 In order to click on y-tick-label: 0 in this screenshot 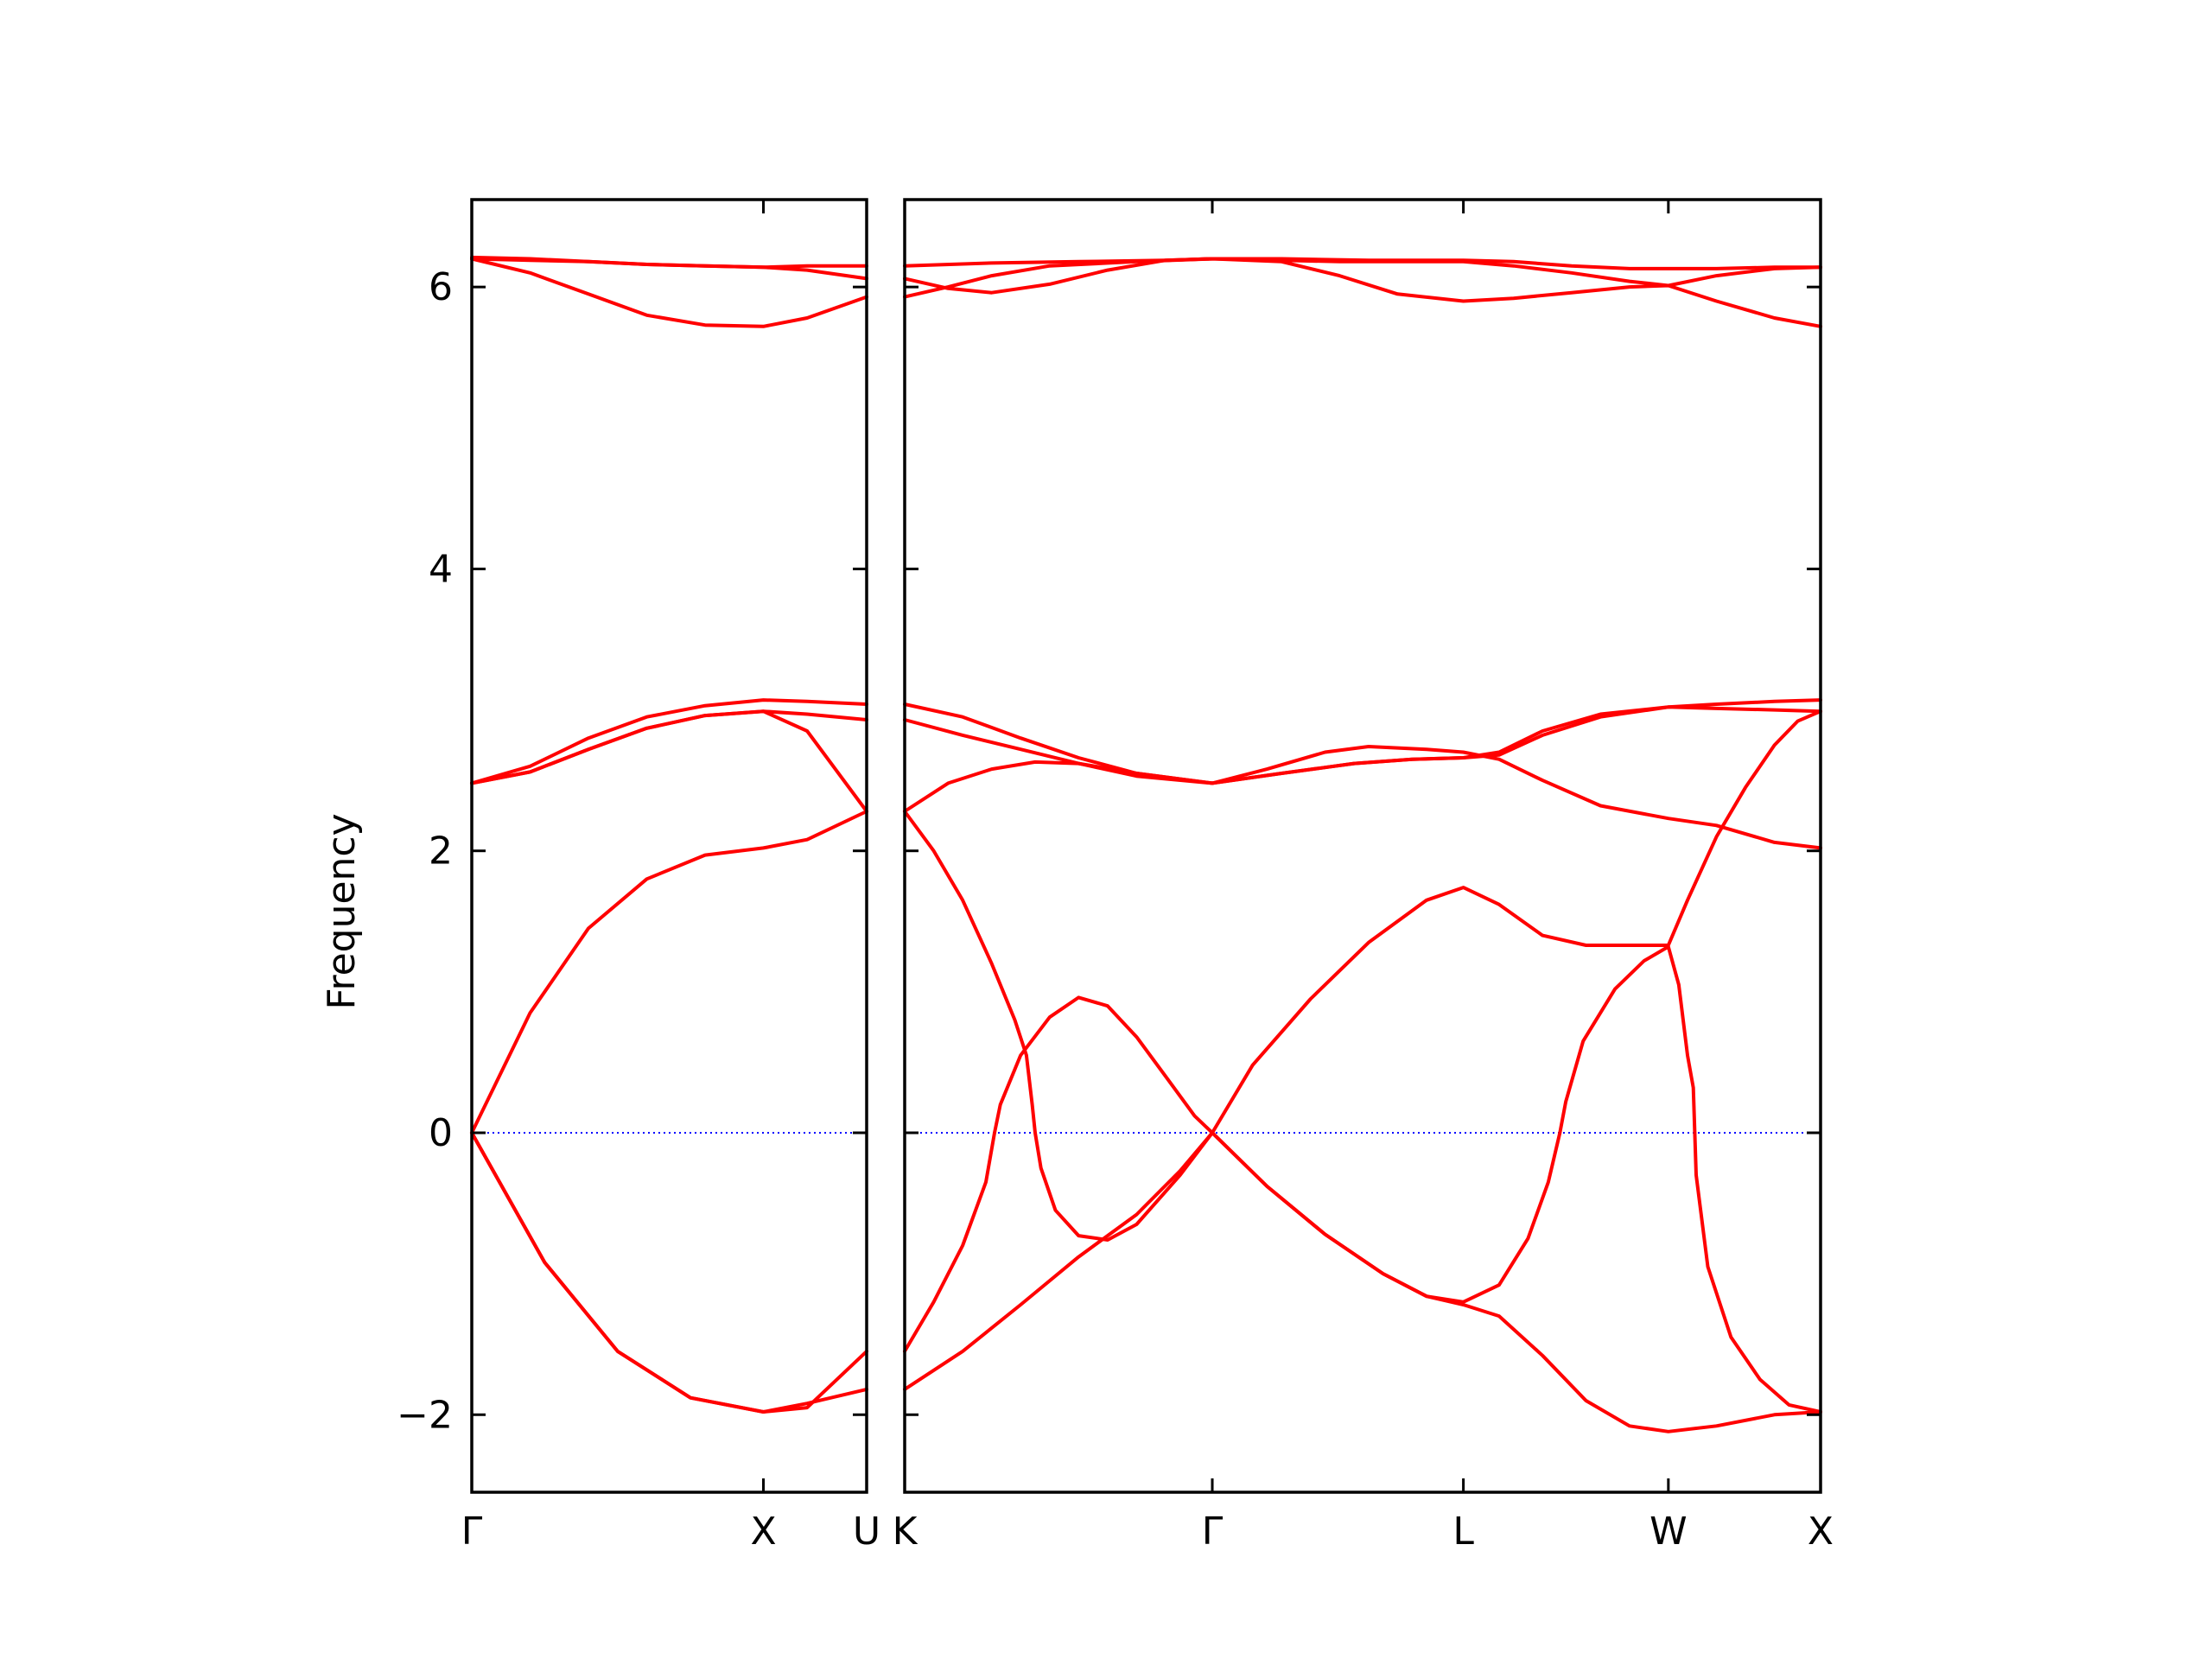, I will do `click(441, 1133)`.